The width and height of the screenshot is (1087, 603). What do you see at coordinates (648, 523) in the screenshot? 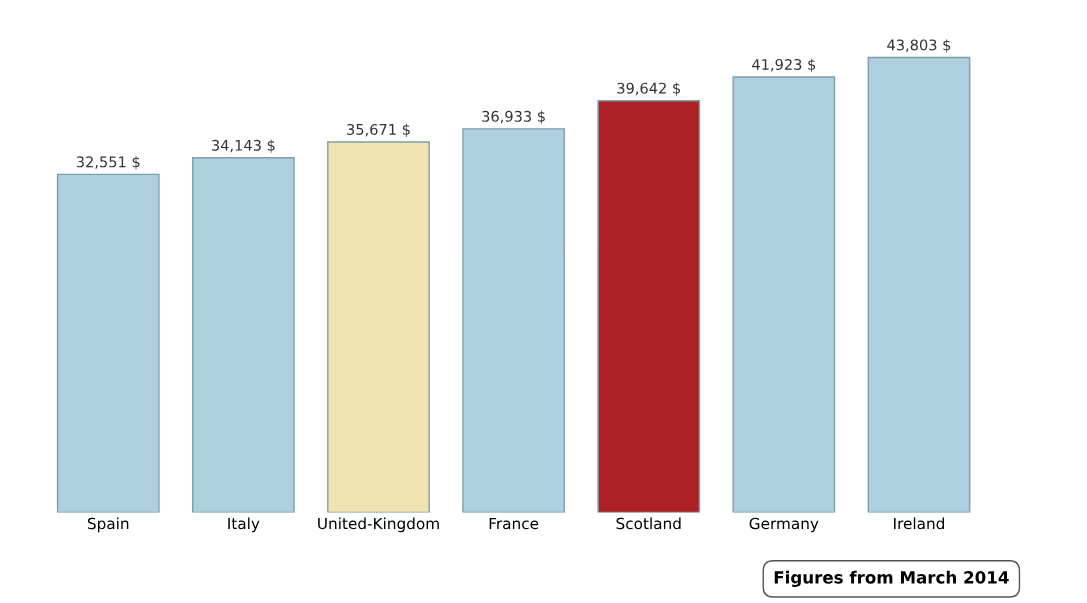
I see `x-tick-label: Scotland` at bounding box center [648, 523].